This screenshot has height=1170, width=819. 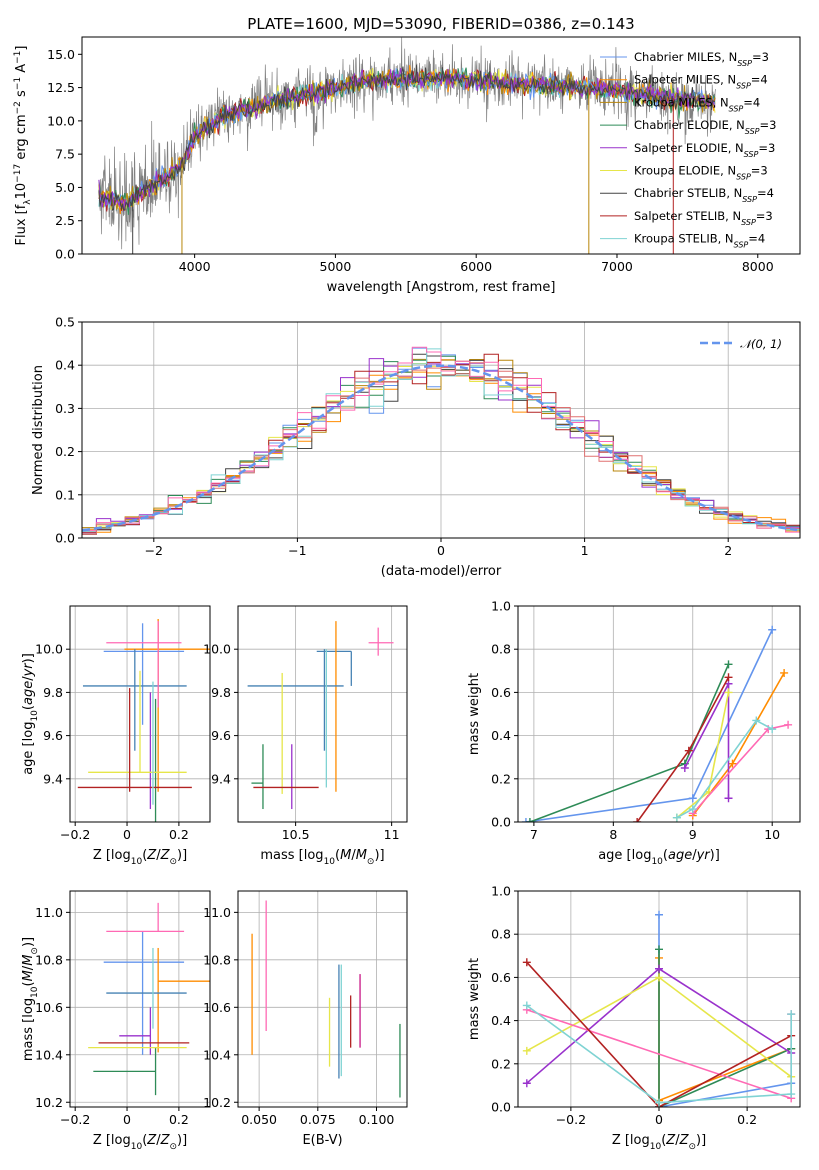 I want to click on y-tick-label: 0.1, so click(x=65, y=494).